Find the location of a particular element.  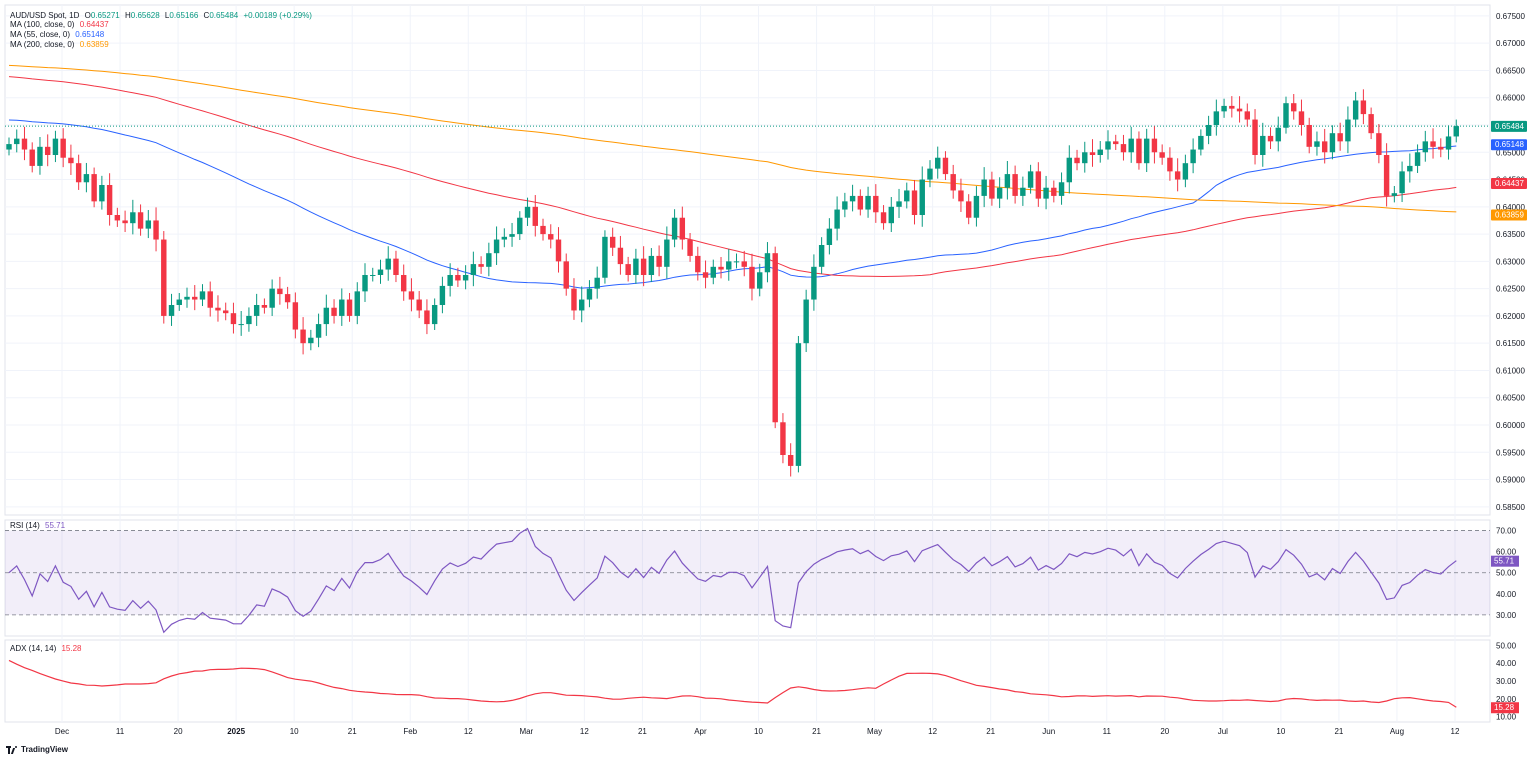

symbol-label: AUD/USD Spot, 1D is located at coordinates (45, 15).